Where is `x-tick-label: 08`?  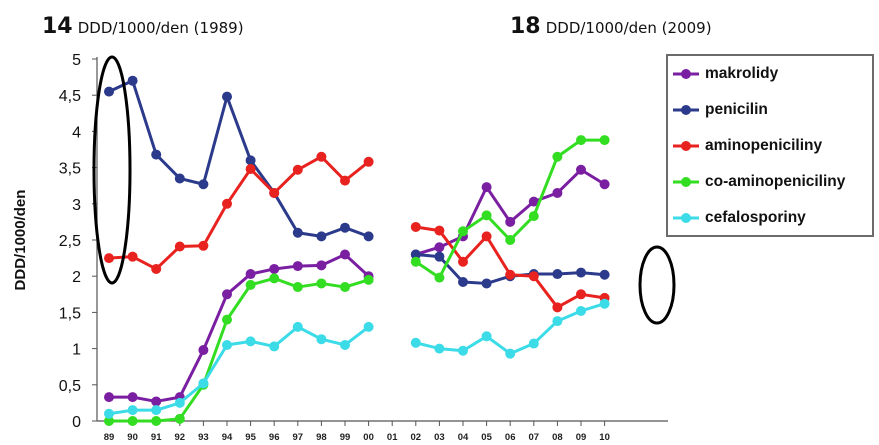 x-tick-label: 08 is located at coordinates (557, 437).